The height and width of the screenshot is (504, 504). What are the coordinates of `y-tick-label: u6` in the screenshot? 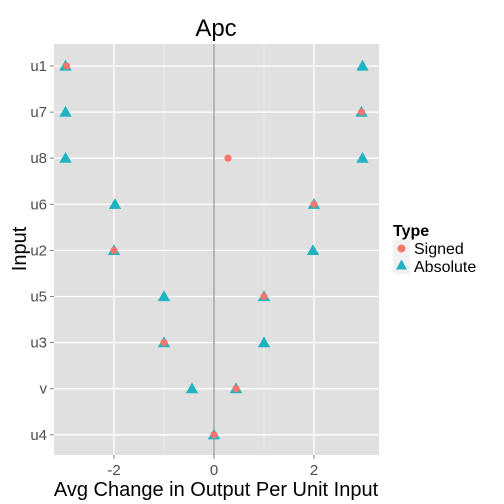 It's located at (38, 204).